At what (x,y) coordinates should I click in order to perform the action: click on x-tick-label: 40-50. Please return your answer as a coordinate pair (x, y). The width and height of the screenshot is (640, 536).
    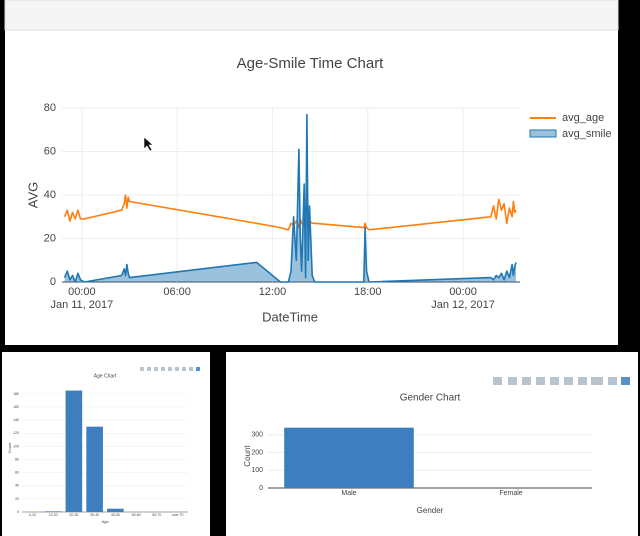
    Looking at the image, I should click on (115, 515).